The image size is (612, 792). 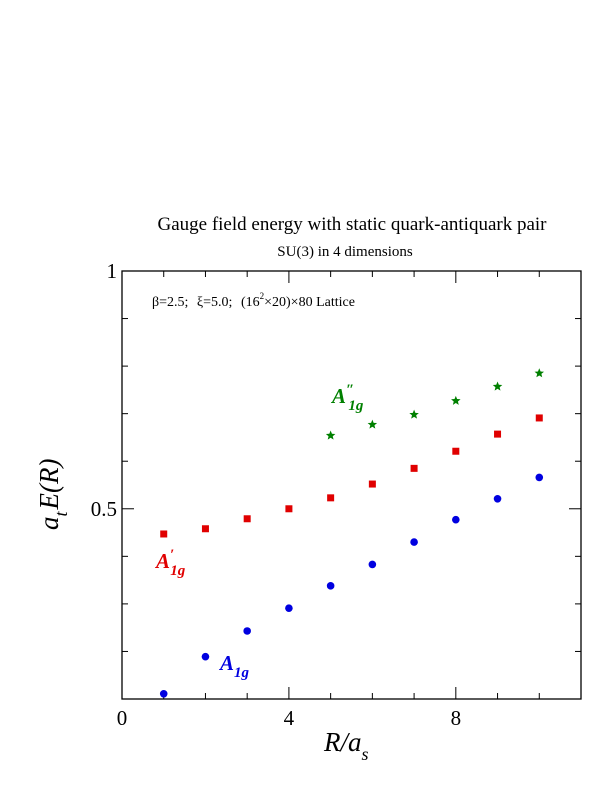 What do you see at coordinates (309, 302) in the screenshot?
I see `annotation-lattice-close: ×20)×80 Lattice` at bounding box center [309, 302].